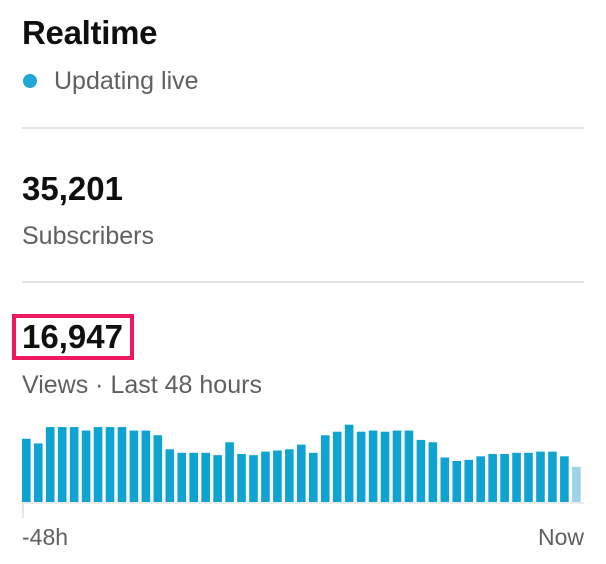 The image size is (606, 564). I want to click on live-status-text: Updating live, so click(126, 80).